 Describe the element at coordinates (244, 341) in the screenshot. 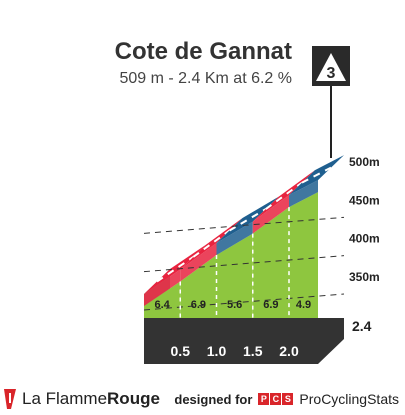

I see `distance-base` at that location.